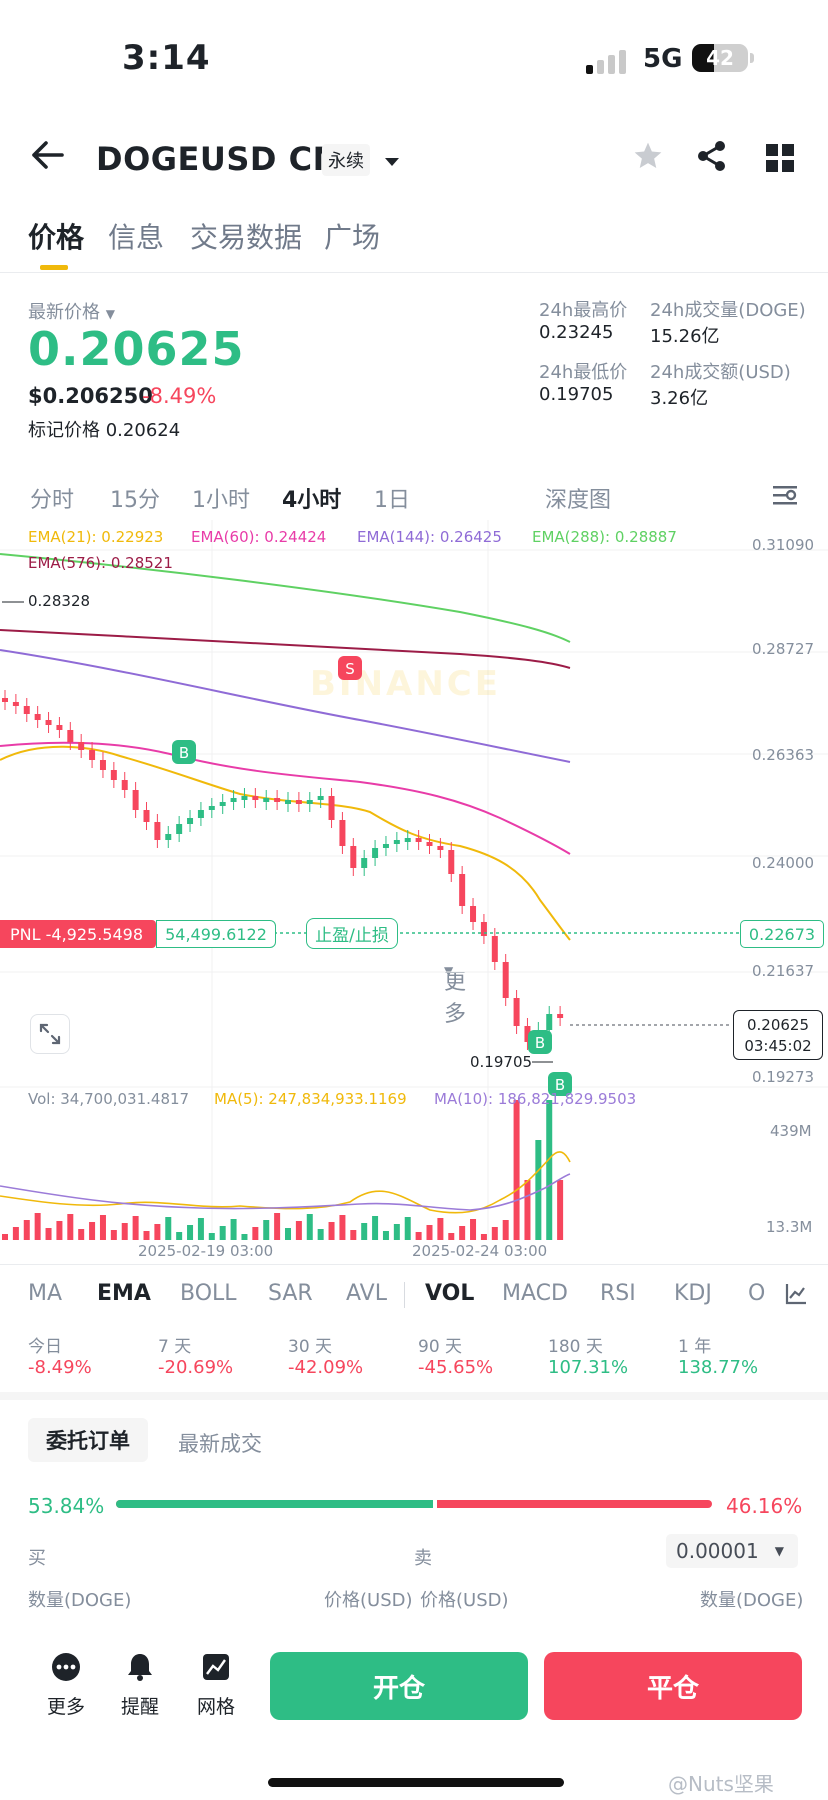 This screenshot has height=1800, width=828. What do you see at coordinates (464, 1600) in the screenshot?
I see `col-price-right: 价格(USD)` at bounding box center [464, 1600].